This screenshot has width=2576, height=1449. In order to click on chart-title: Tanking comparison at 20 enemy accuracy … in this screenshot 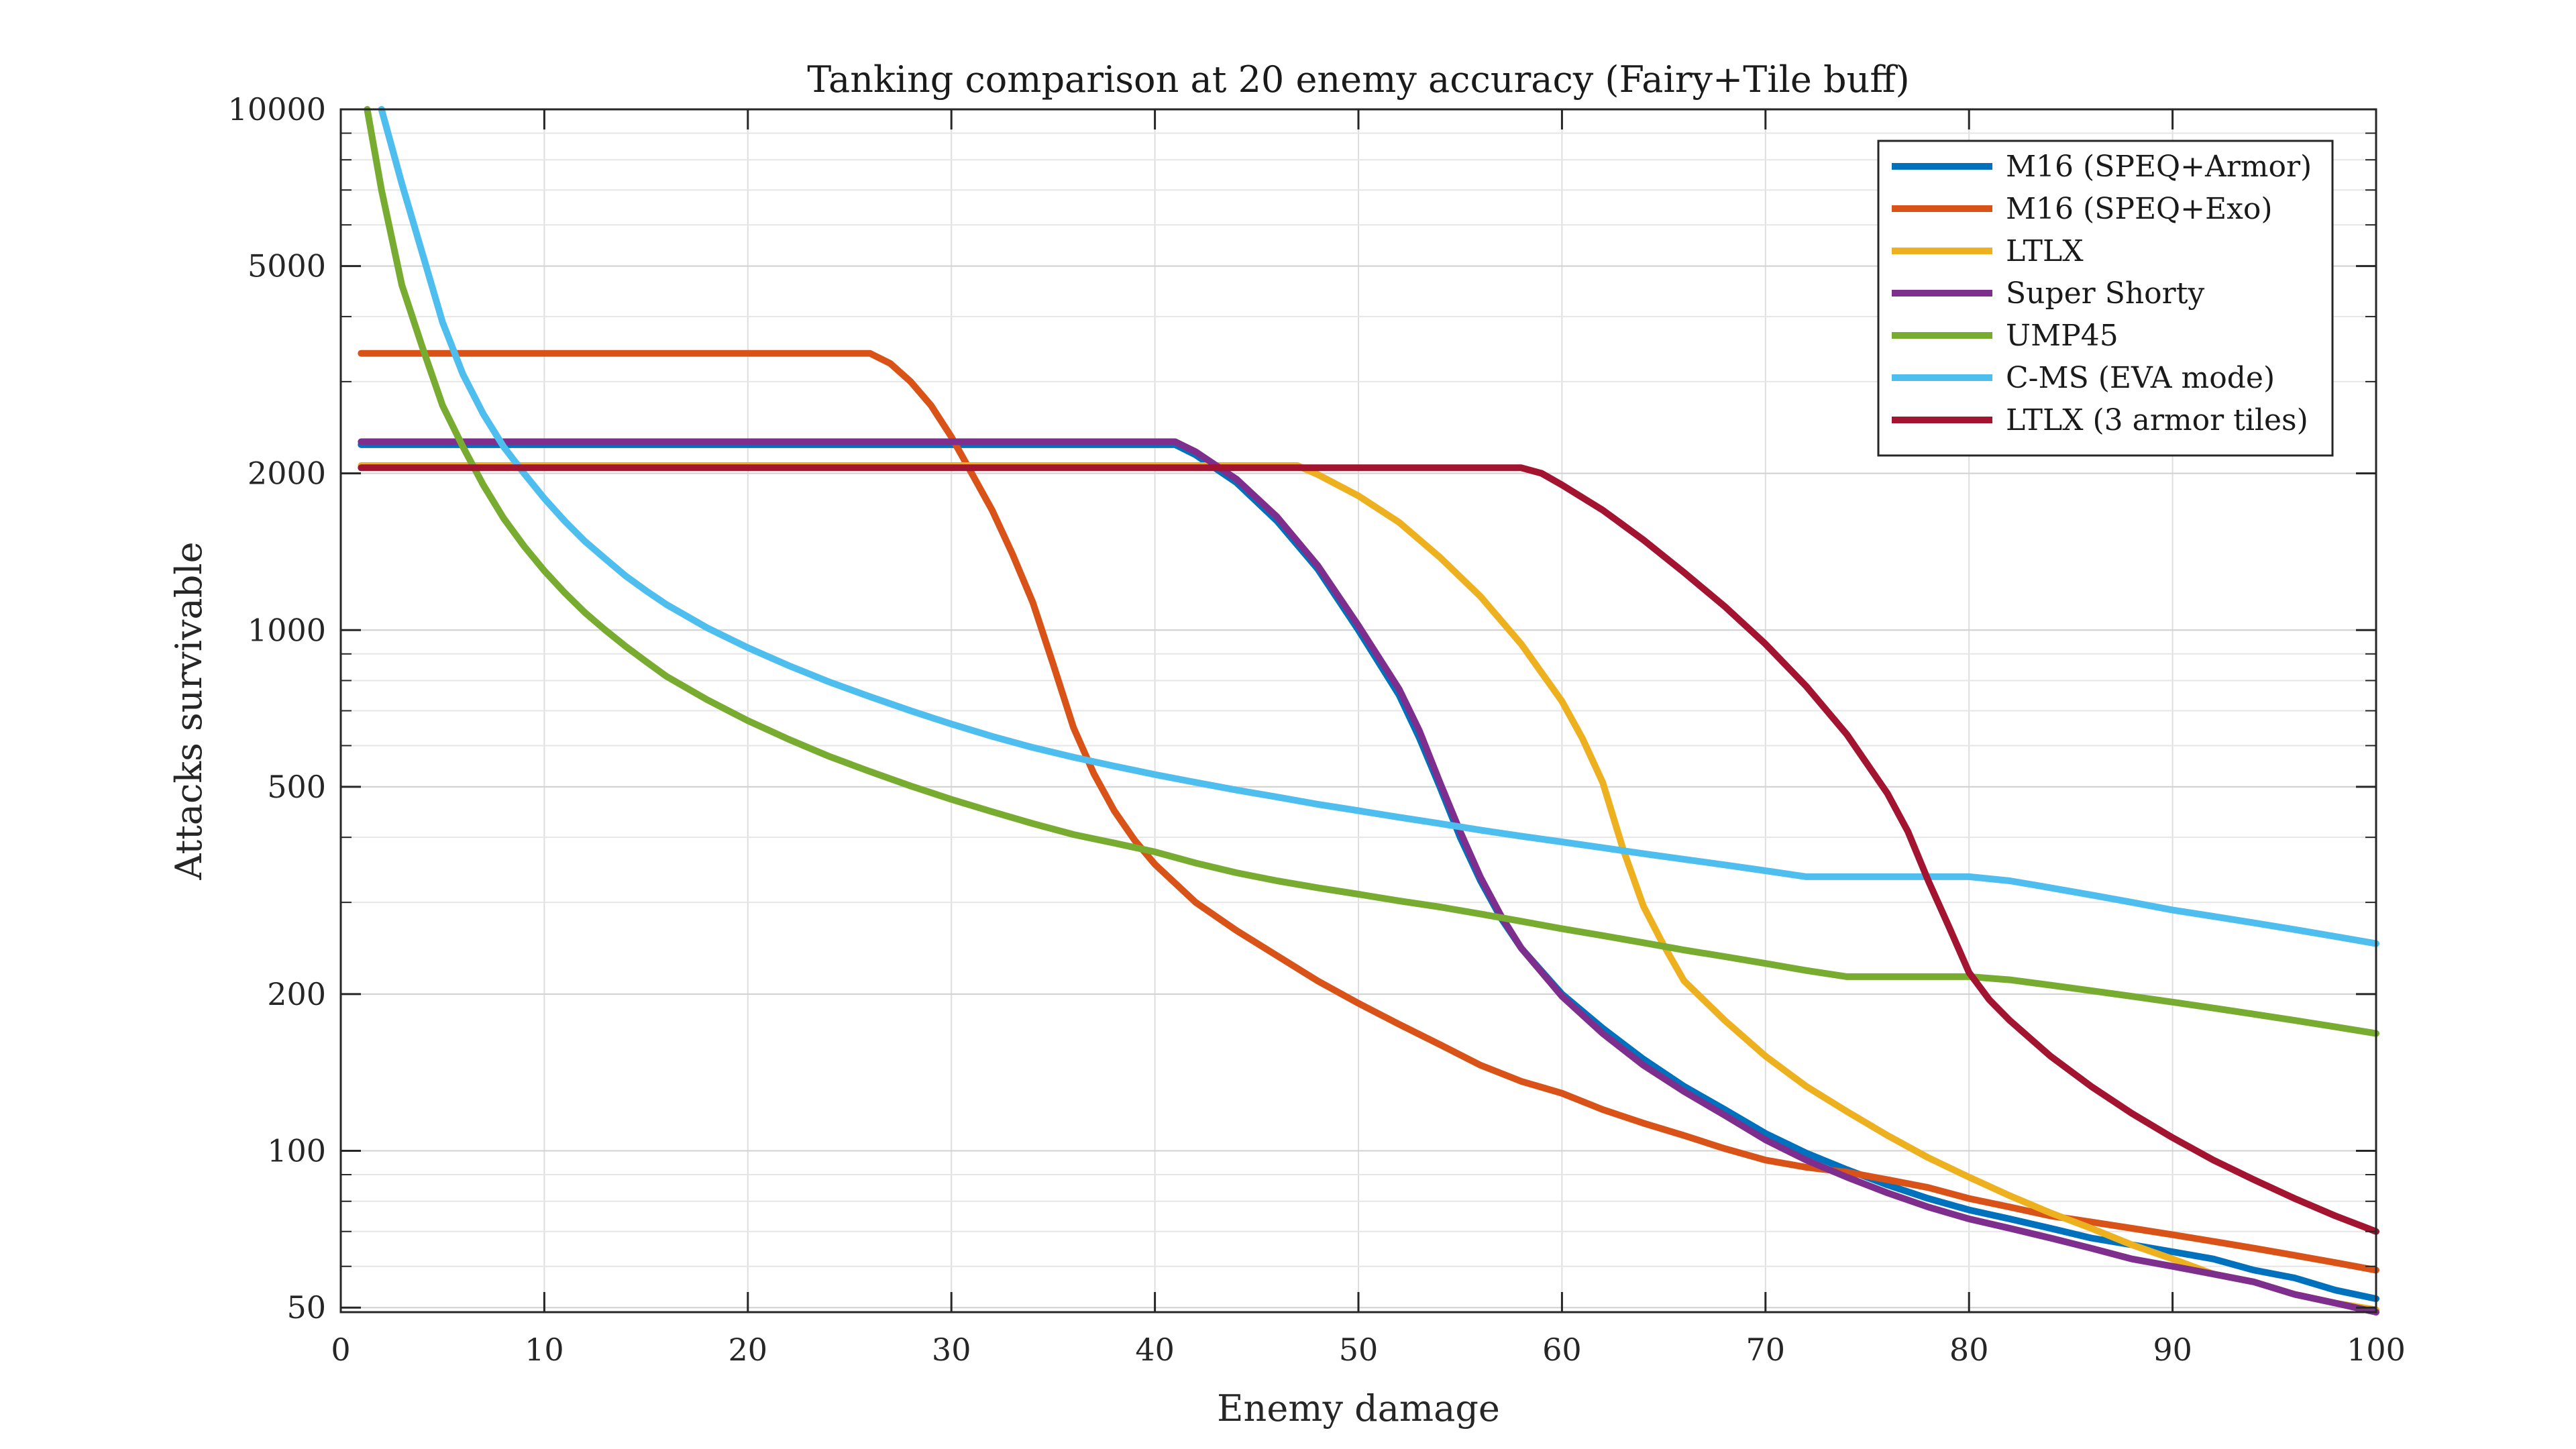, I will do `click(1358, 79)`.